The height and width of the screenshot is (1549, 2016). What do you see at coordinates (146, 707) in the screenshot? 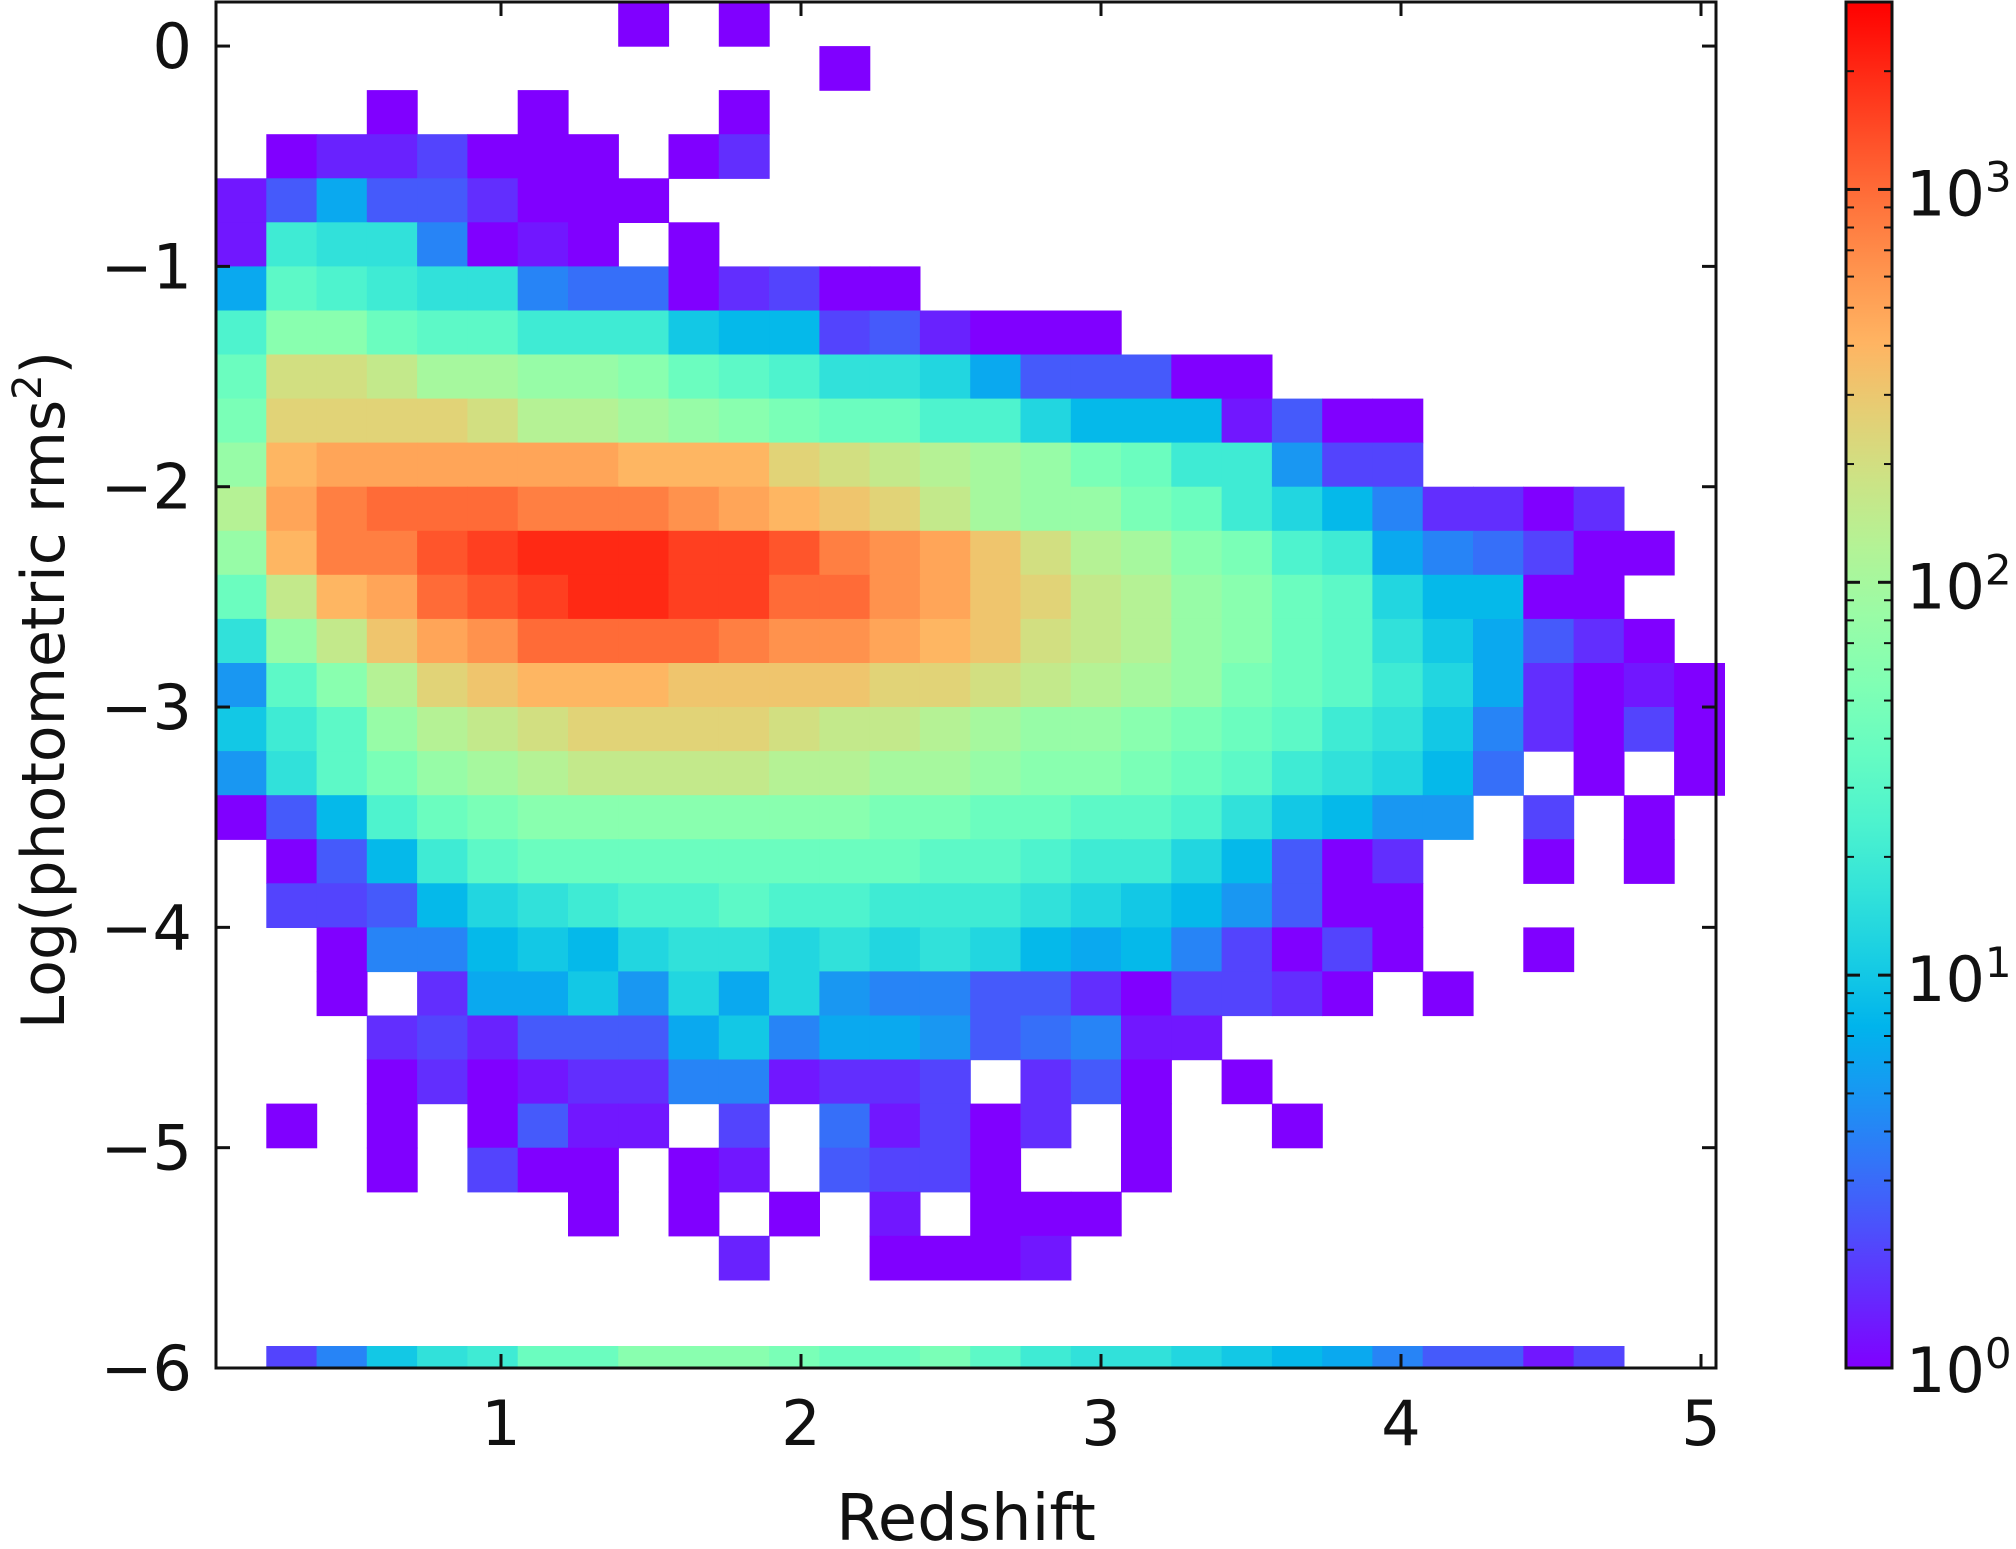
I see `y-tick-label: −3` at bounding box center [146, 707].